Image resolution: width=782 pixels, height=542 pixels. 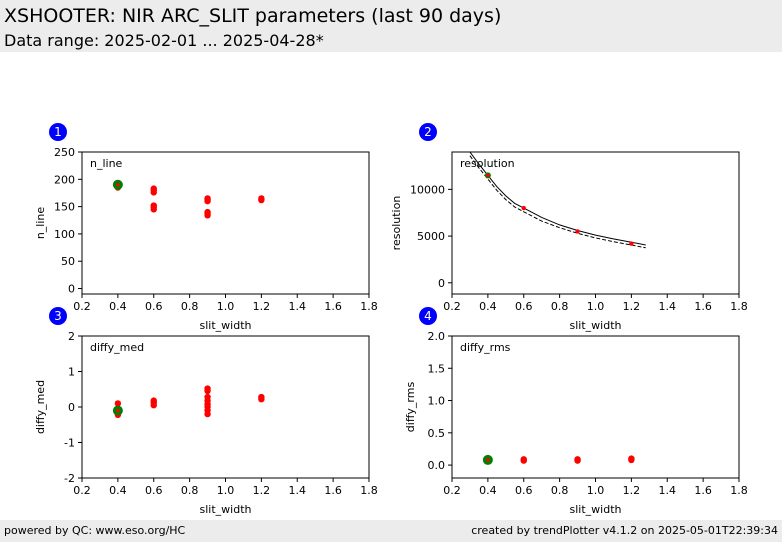 What do you see at coordinates (40, 223) in the screenshot?
I see `y-axis-label: n_line` at bounding box center [40, 223].